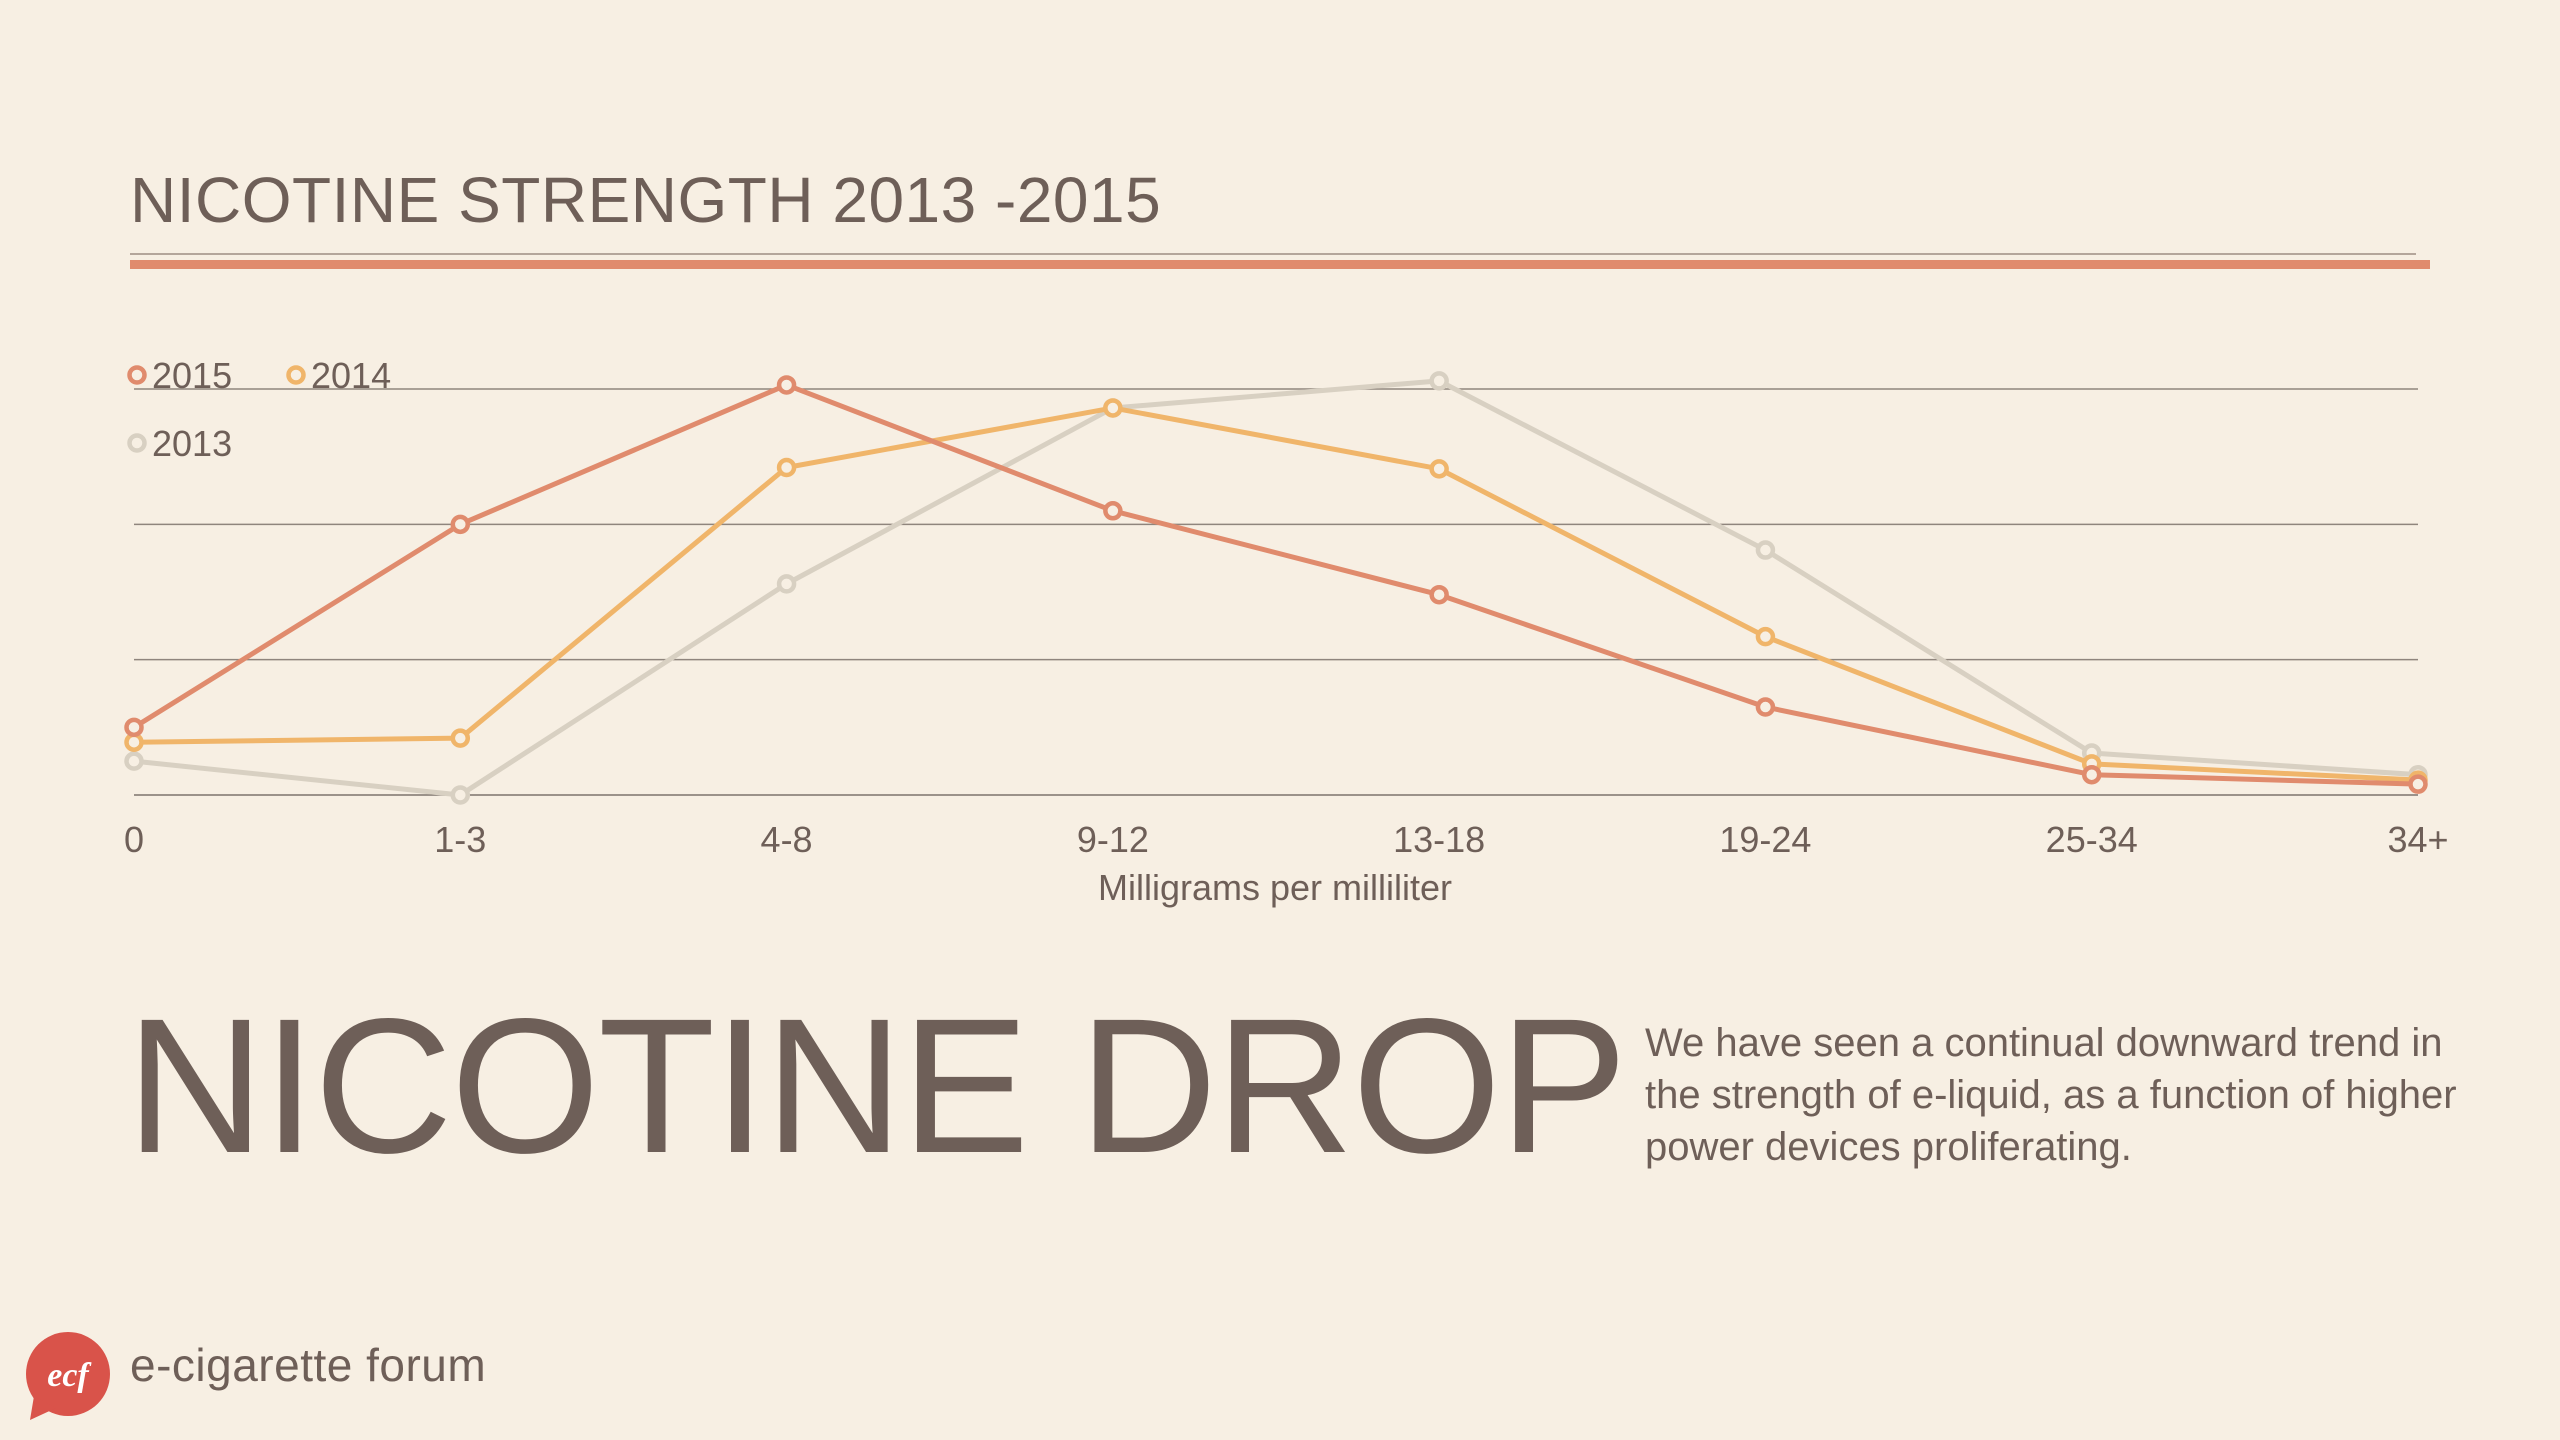 The width and height of the screenshot is (2560, 1440). Describe the element at coordinates (259, 409) in the screenshot. I see `chart-legend: 2015 2014 2013` at that location.